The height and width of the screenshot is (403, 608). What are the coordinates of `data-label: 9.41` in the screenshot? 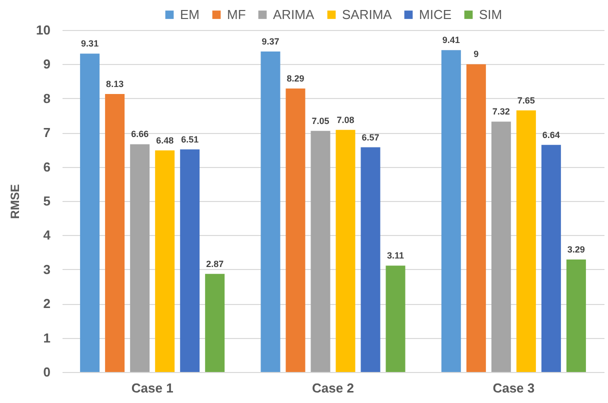 It's located at (451, 40).